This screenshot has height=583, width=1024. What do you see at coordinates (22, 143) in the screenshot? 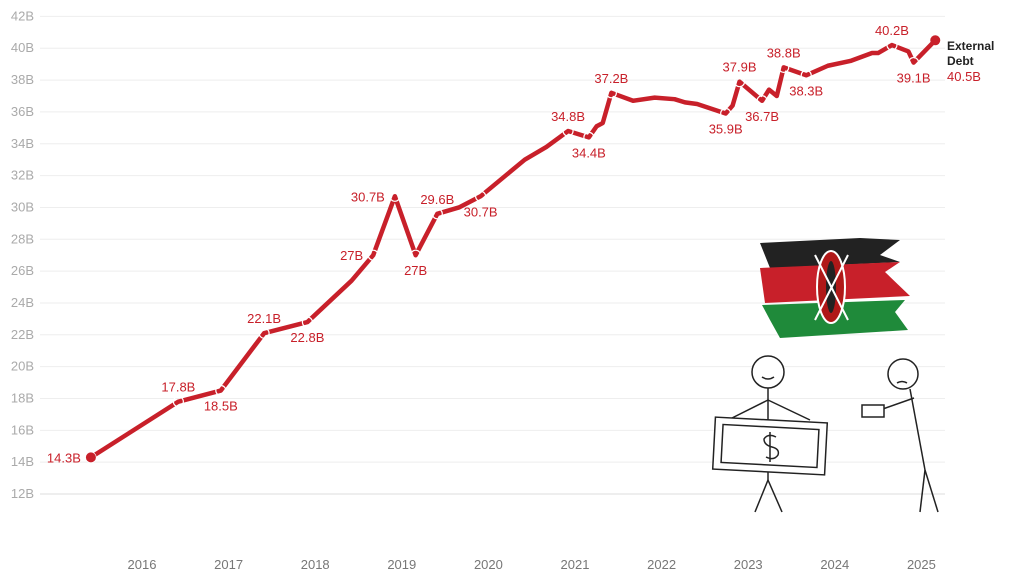
I see `y-tick-label: 34B` at bounding box center [22, 143].